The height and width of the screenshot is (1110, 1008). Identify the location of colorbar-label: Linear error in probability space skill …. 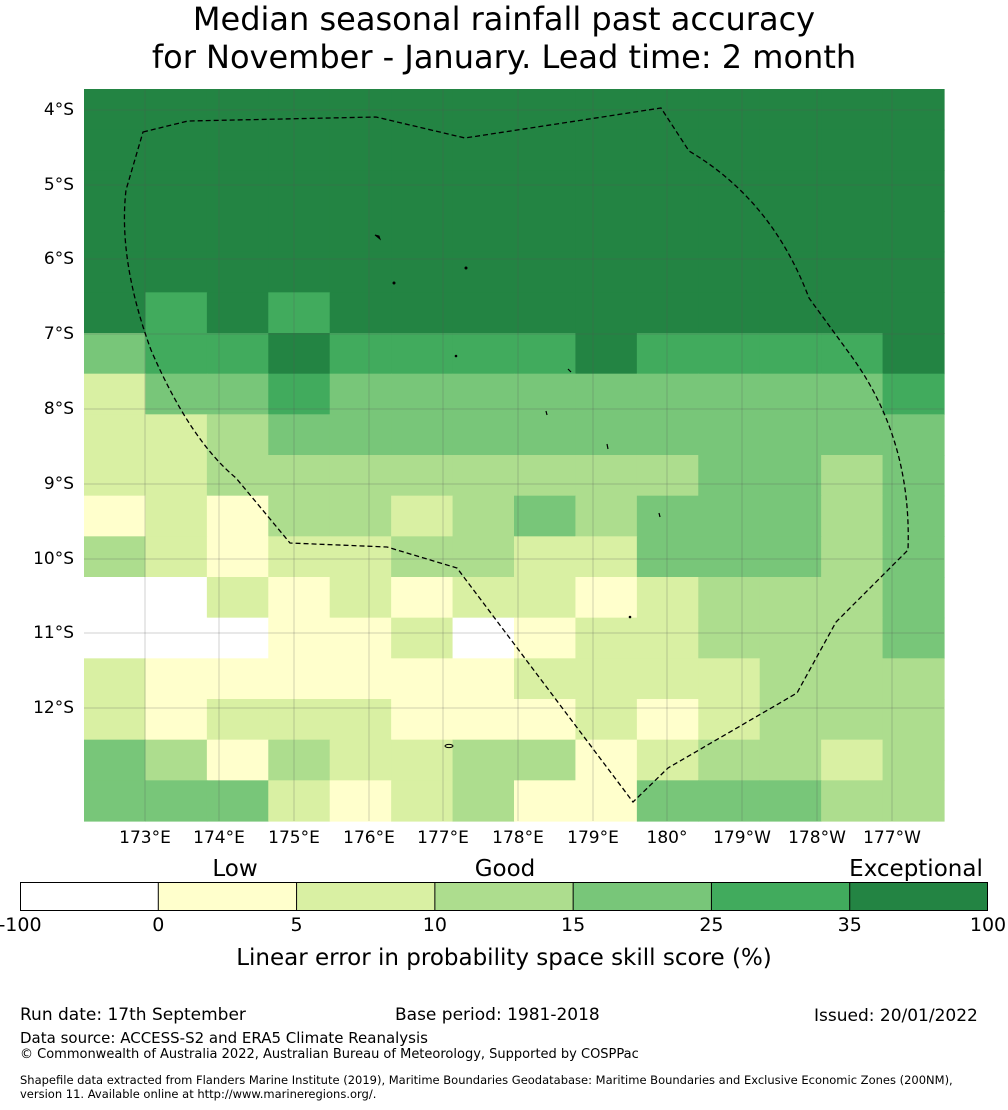
(504, 958).